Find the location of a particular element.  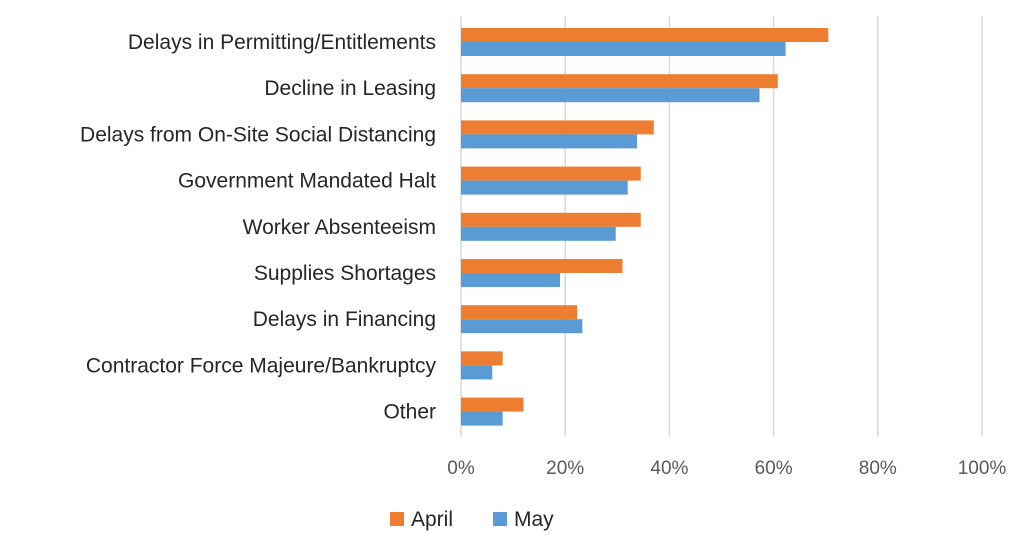

category-label: Government Mandated Halt is located at coordinates (307, 181).